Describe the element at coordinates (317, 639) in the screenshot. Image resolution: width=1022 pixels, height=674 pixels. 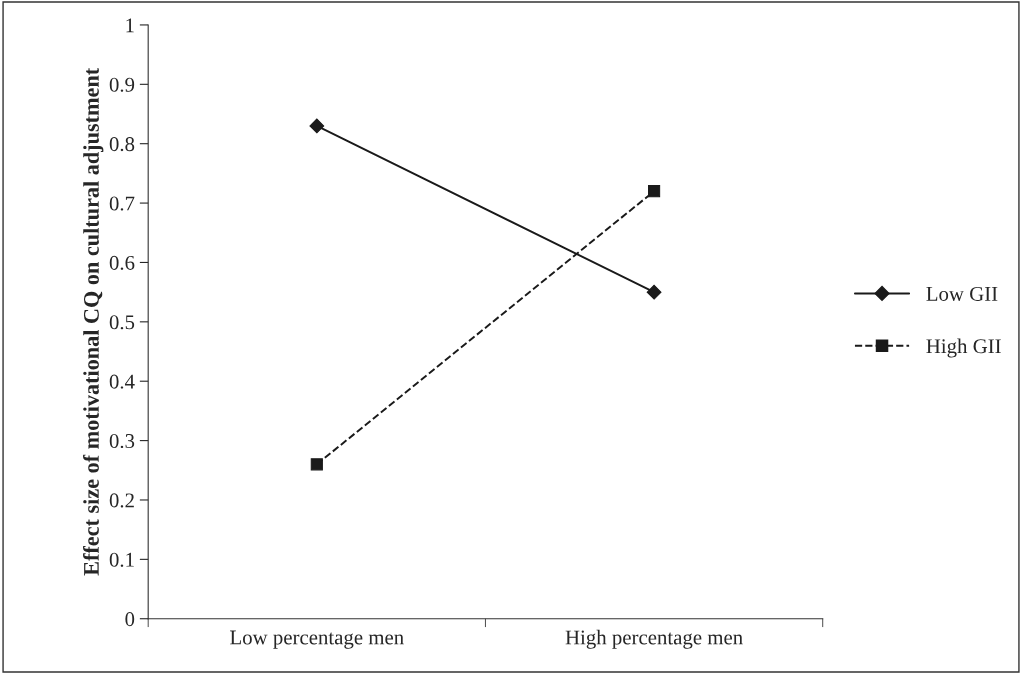
I see `x-tick-label: Low percentage men` at that location.